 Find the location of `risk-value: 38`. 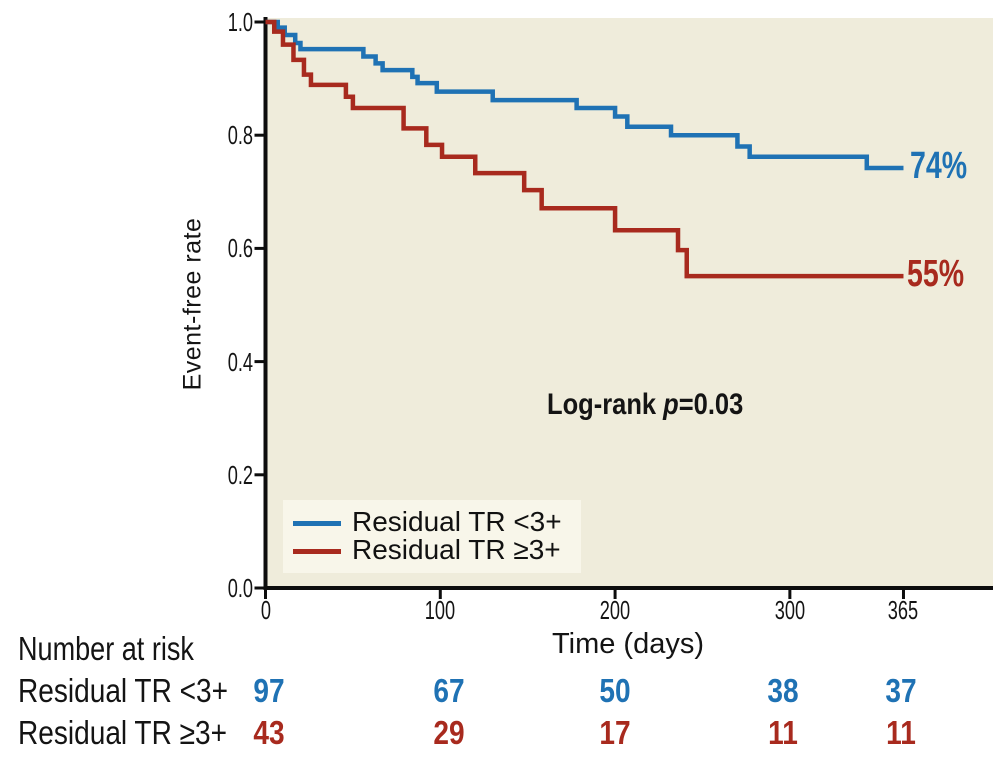

risk-value: 38 is located at coordinates (783, 690).